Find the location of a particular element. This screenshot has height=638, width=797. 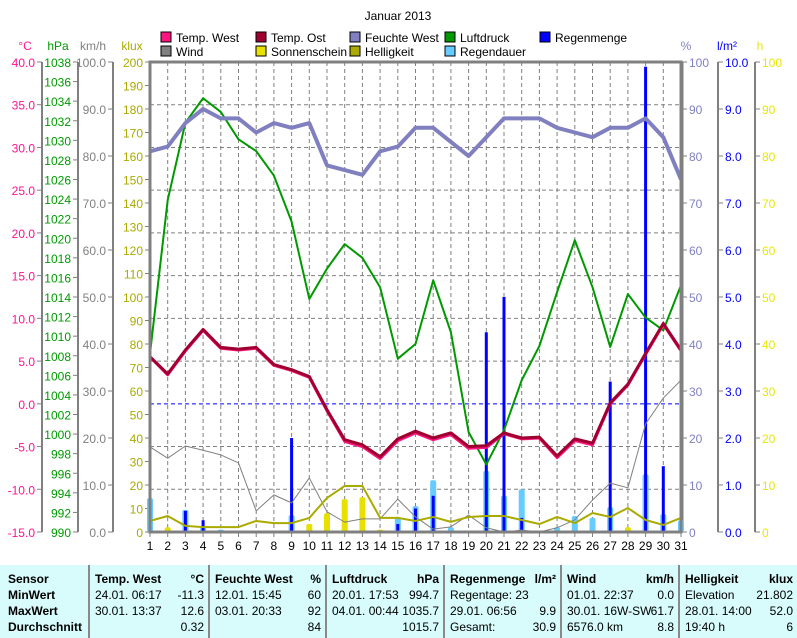

x-tick-label: 24 is located at coordinates (557, 546).